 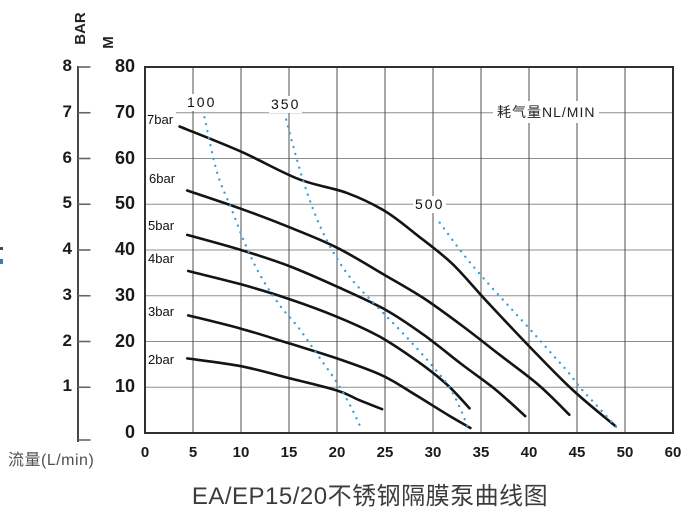 I want to click on curve-label-6bar: 6bar, so click(x=163, y=179).